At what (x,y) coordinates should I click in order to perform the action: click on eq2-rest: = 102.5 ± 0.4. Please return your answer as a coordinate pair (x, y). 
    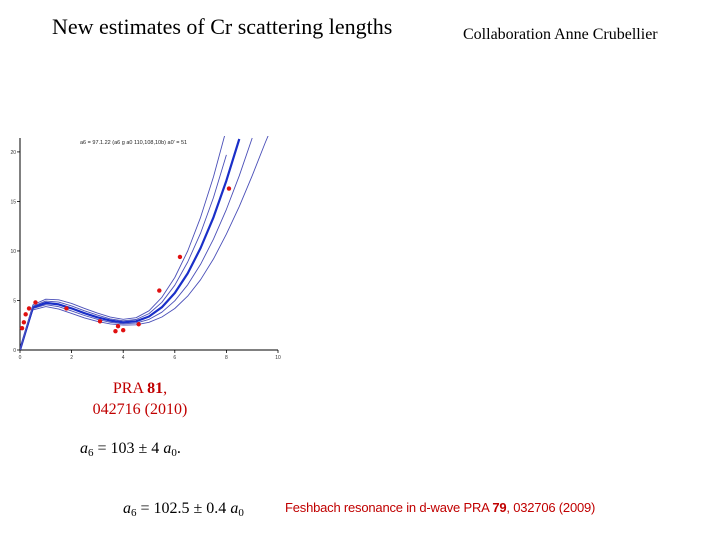
    Looking at the image, I should click on (183, 508).